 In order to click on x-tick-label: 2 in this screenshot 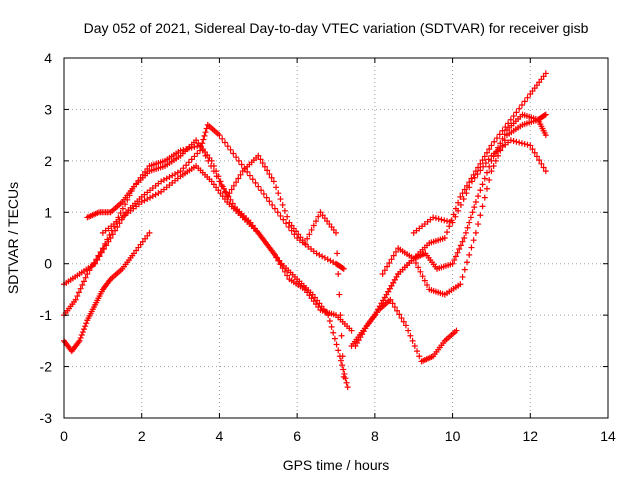, I will do `click(142, 436)`.